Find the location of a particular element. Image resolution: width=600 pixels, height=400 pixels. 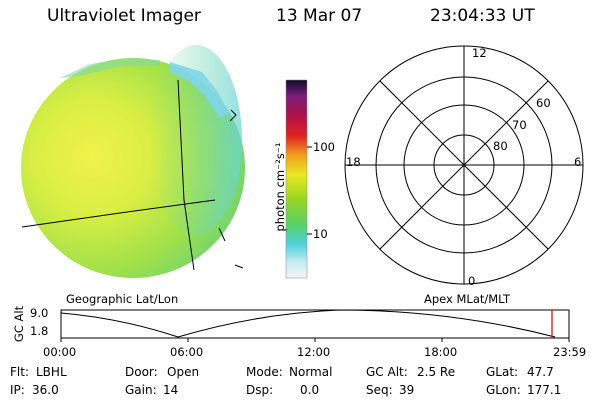

info-mode-label: Mode: is located at coordinates (264, 372).